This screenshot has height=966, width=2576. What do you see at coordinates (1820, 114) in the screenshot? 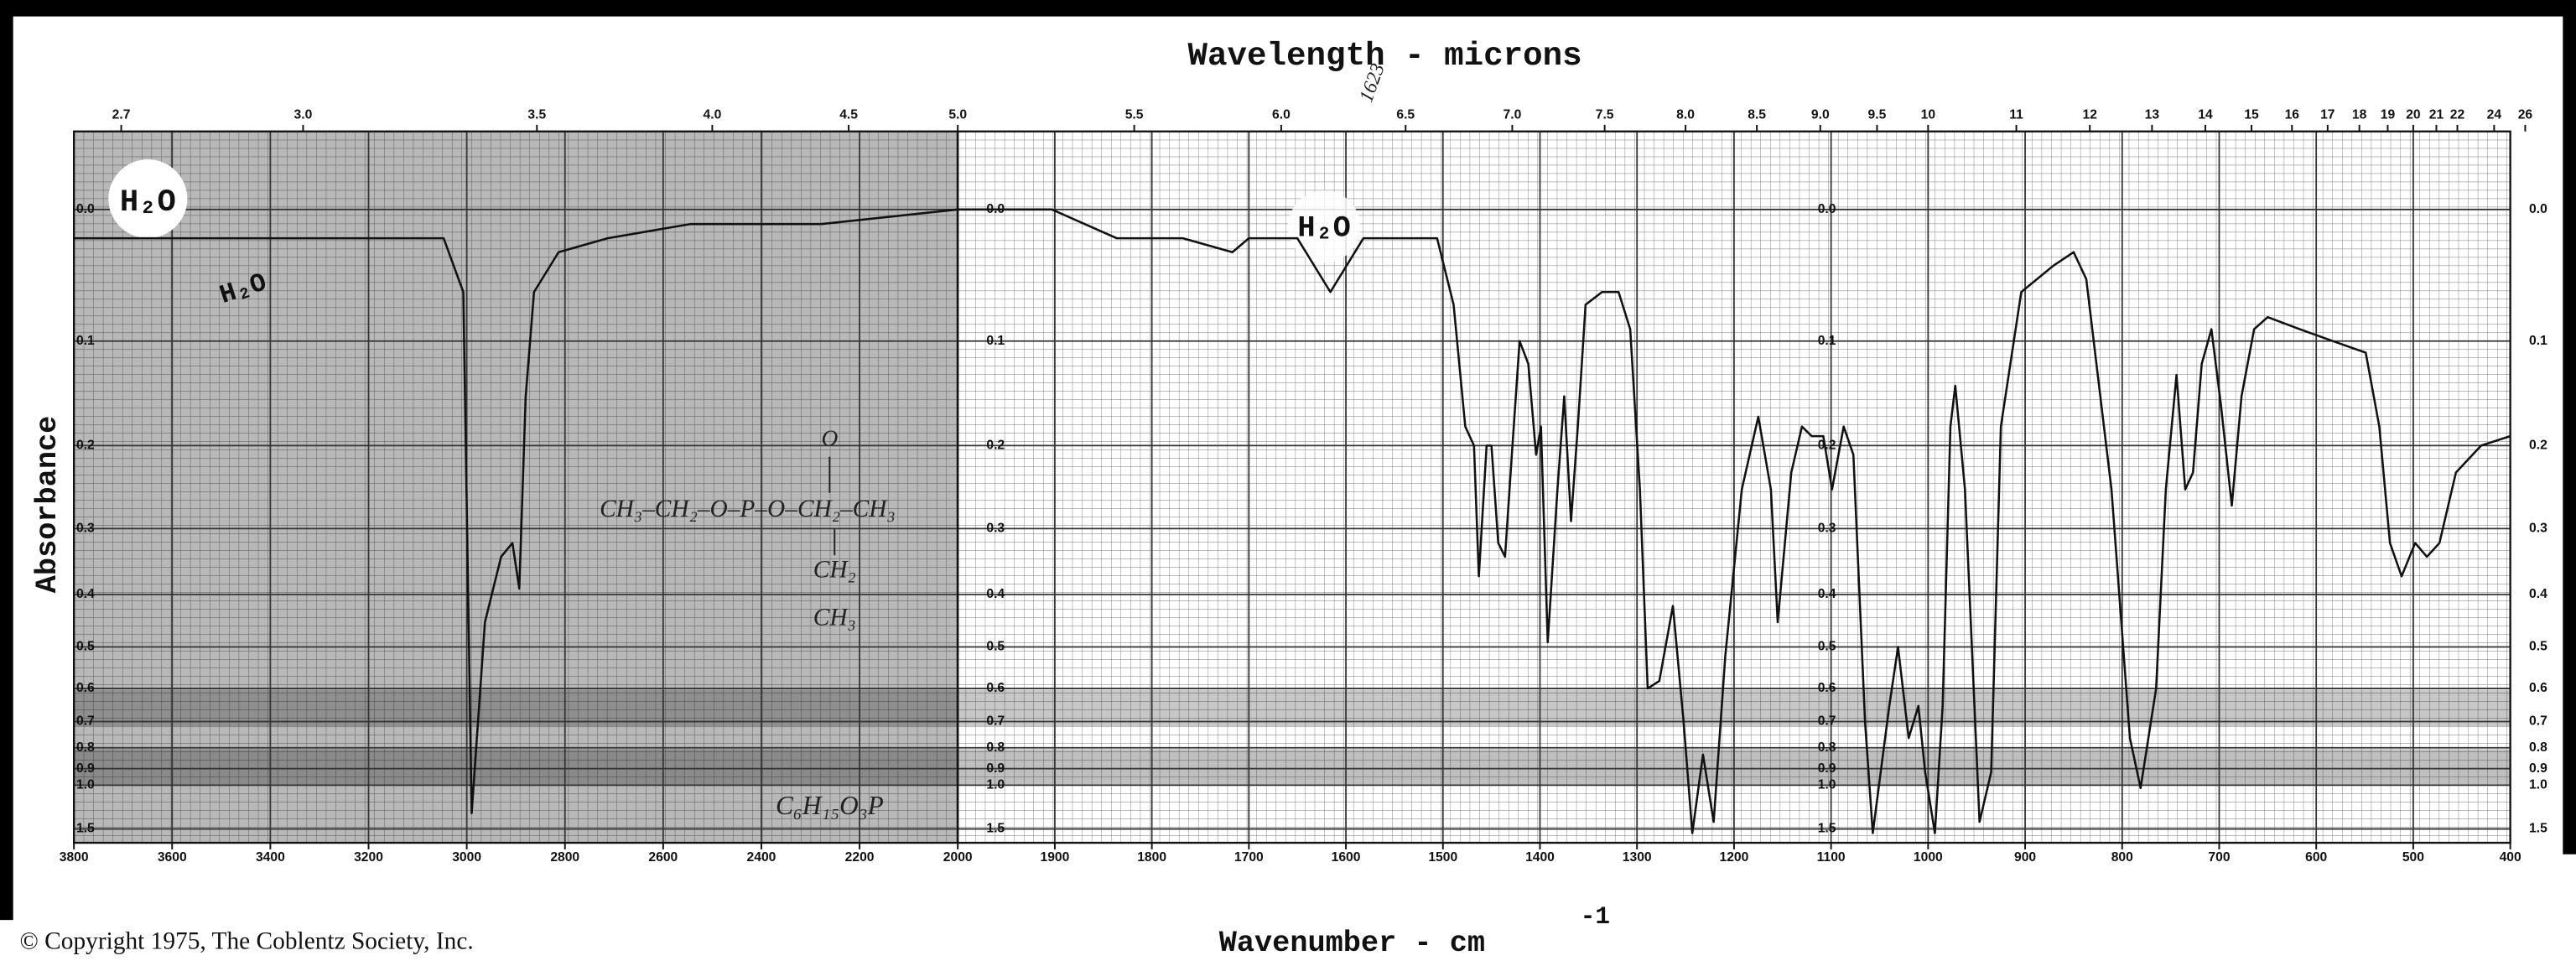
I see `x2-tick-label: 9.0` at bounding box center [1820, 114].